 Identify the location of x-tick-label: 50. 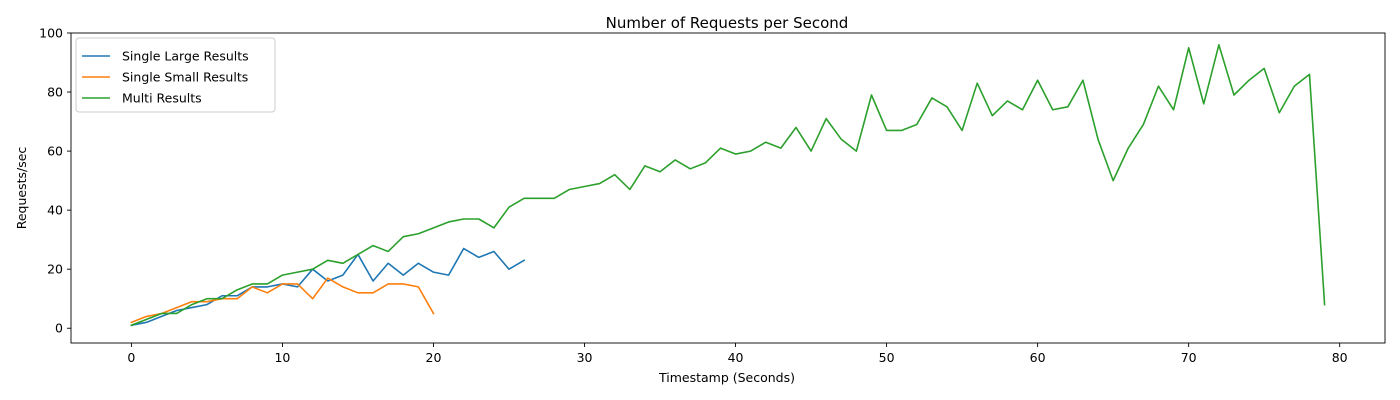
(887, 357).